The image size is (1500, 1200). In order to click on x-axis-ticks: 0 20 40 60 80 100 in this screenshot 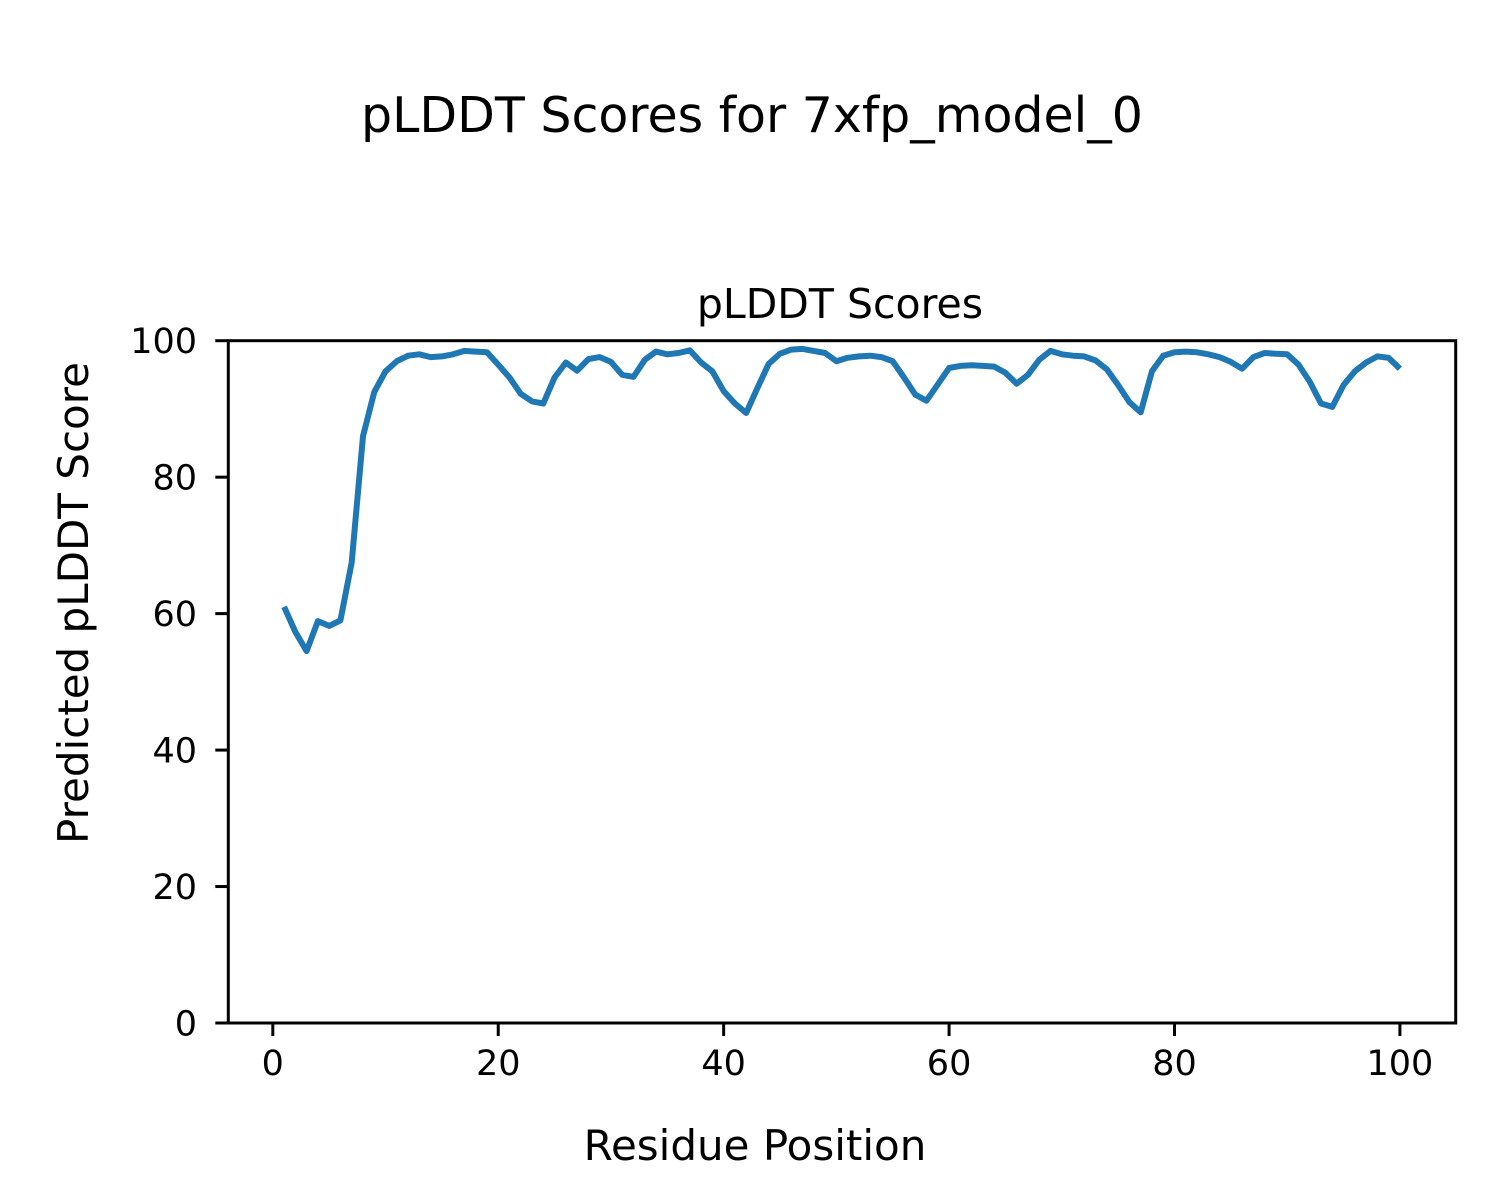, I will do `click(848, 1053)`.